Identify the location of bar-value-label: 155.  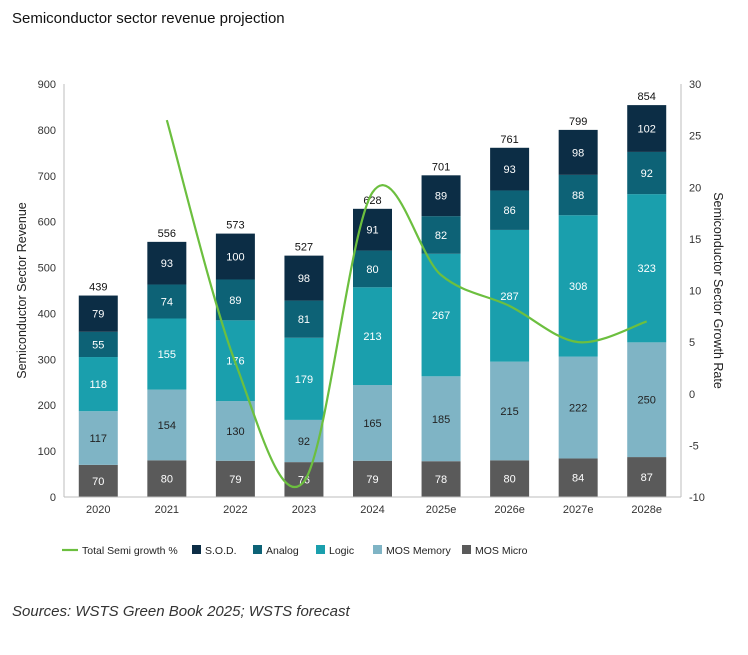
(167, 355).